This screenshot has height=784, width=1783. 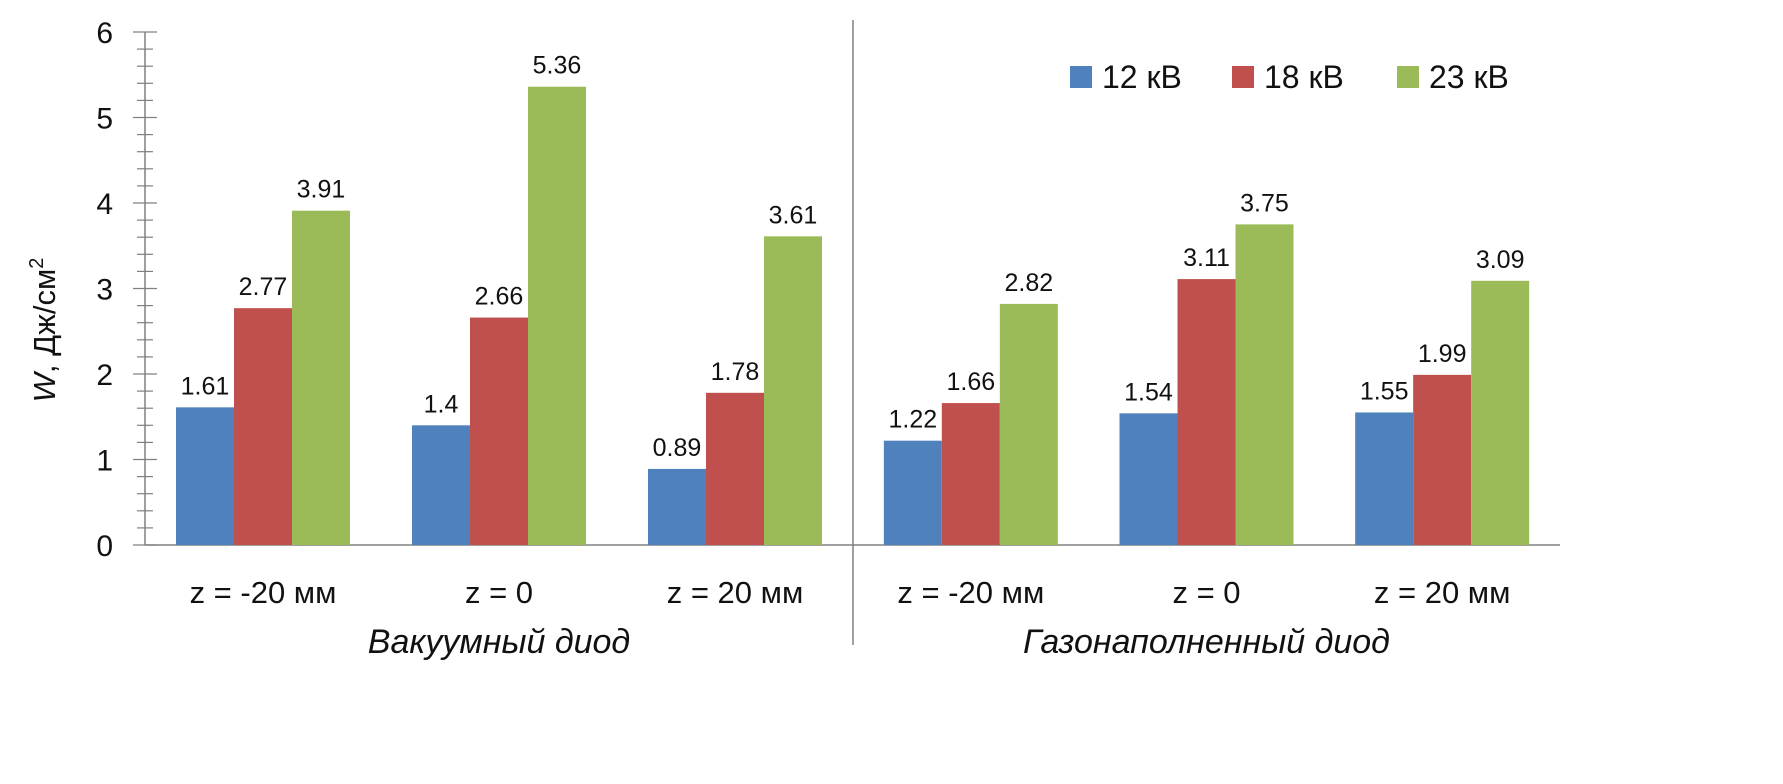 I want to click on y-tick-label: 4, so click(x=104, y=204).